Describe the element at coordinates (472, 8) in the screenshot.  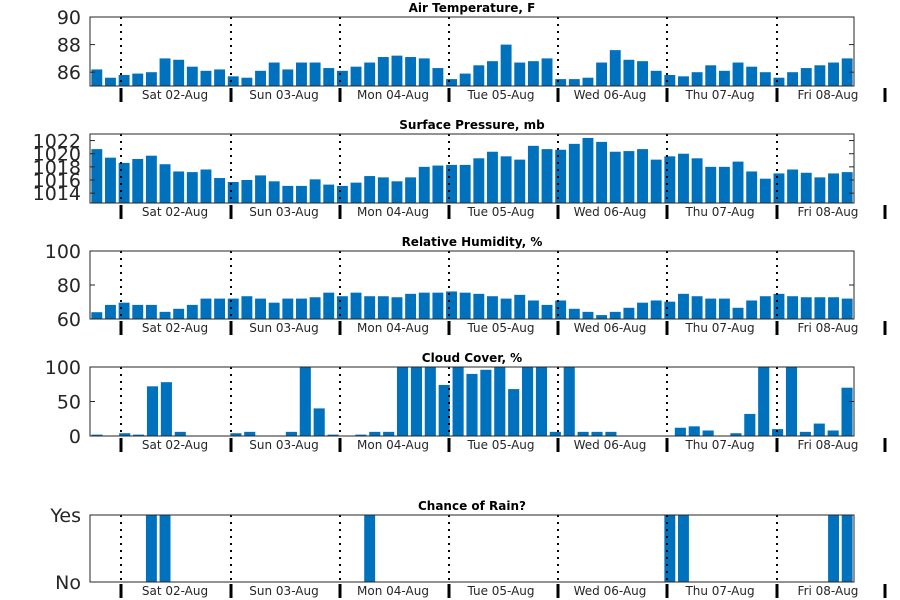
I see `chart-title-0: Air Temperature, F` at that location.